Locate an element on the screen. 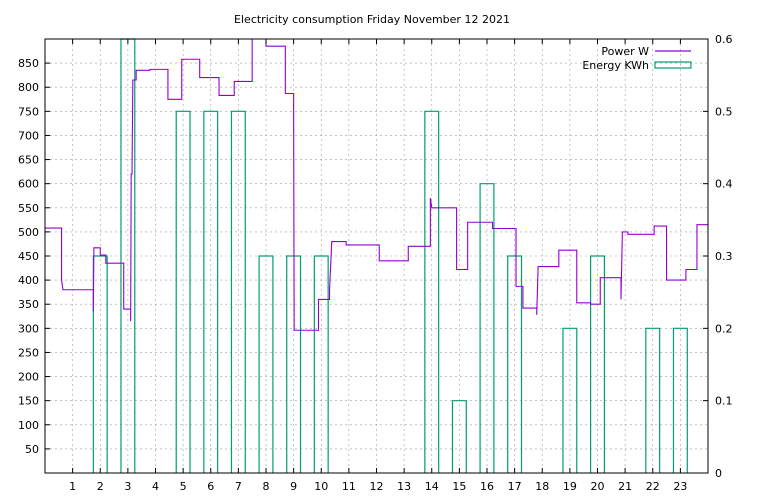 The height and width of the screenshot is (500, 768). x-tick-label: 12 is located at coordinates (377, 486).